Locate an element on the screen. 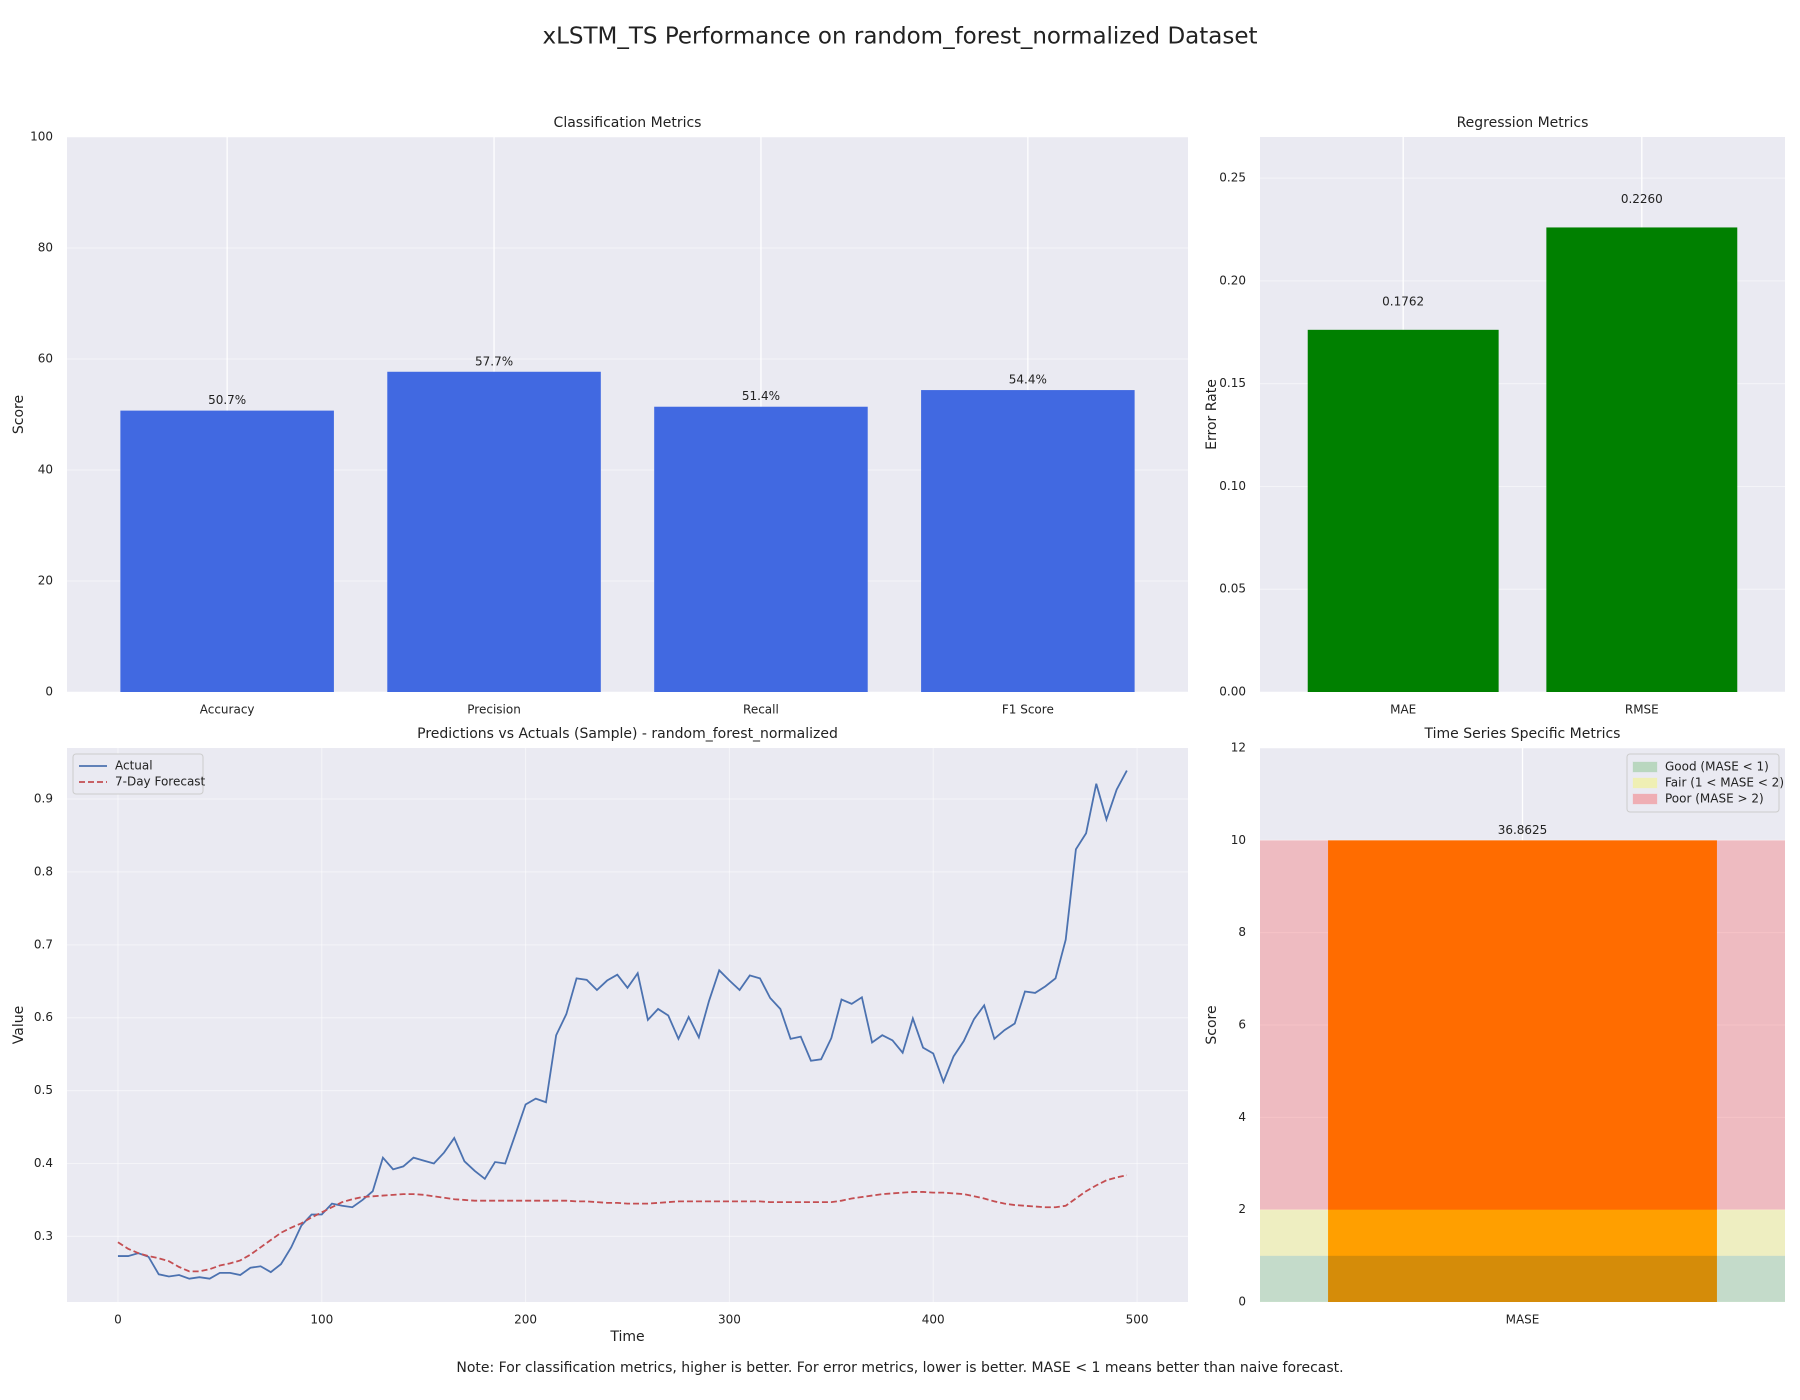 Image resolution: width=1800 pixels, height=1400 pixels. value-label: 0.1762 is located at coordinates (1403, 301).